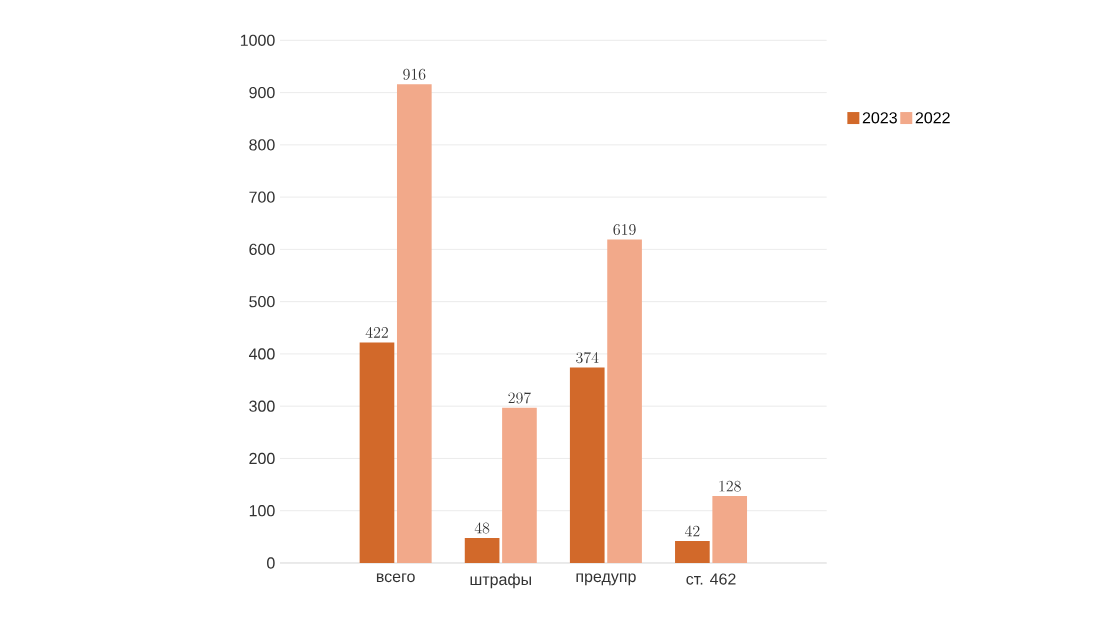 Image resolution: width=1117 pixels, height=623 pixels. What do you see at coordinates (500, 581) in the screenshot?
I see `x-tick-label: штрафы` at bounding box center [500, 581].